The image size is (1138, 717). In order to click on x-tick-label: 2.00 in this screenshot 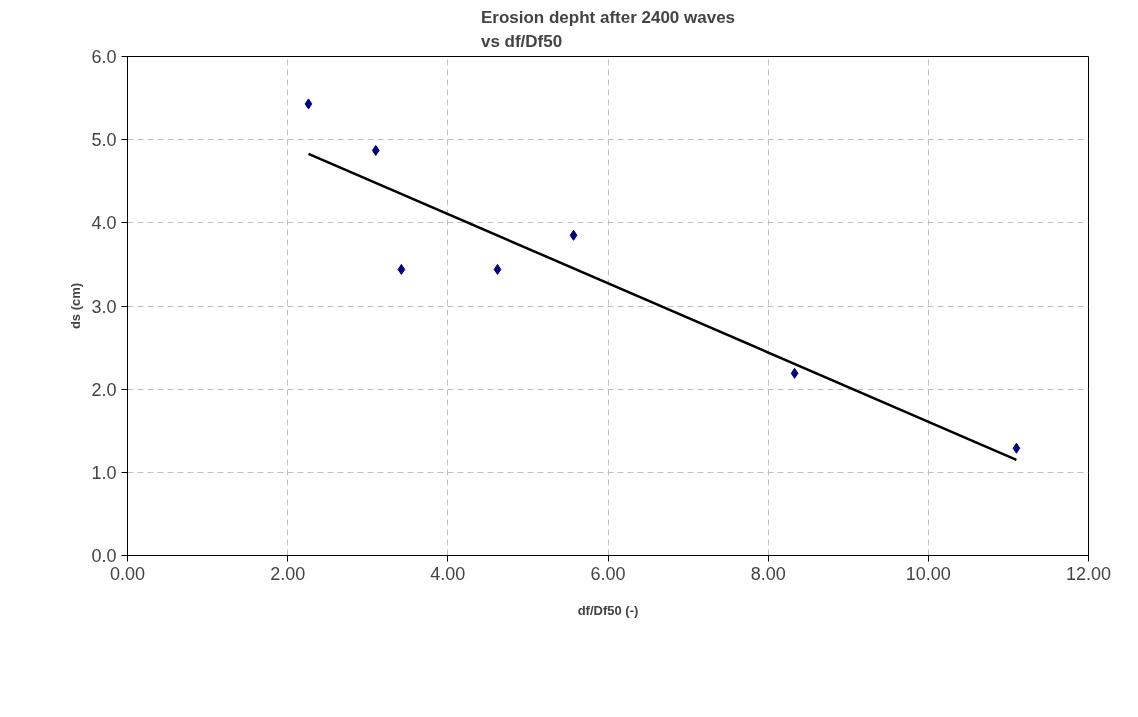, I will do `click(288, 573)`.